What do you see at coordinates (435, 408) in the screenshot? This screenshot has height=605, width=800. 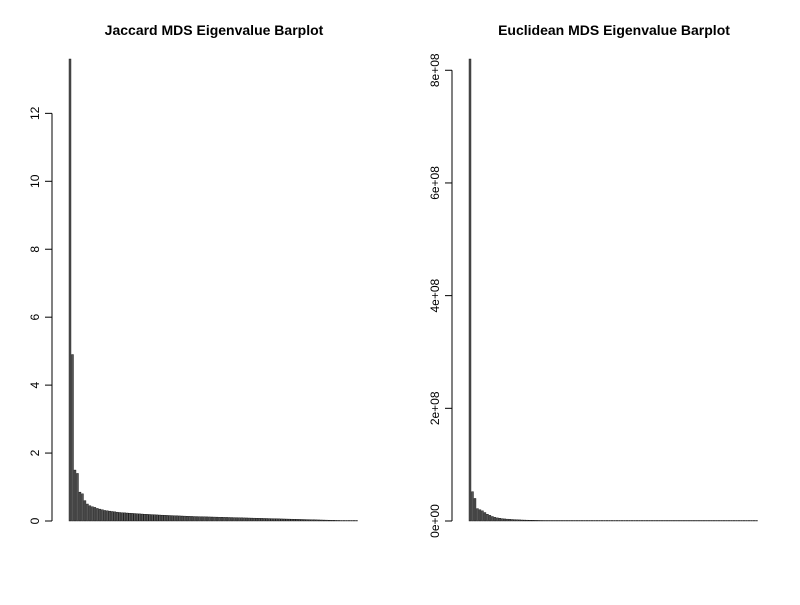 I see `y-tick-label: 2e+08` at bounding box center [435, 408].